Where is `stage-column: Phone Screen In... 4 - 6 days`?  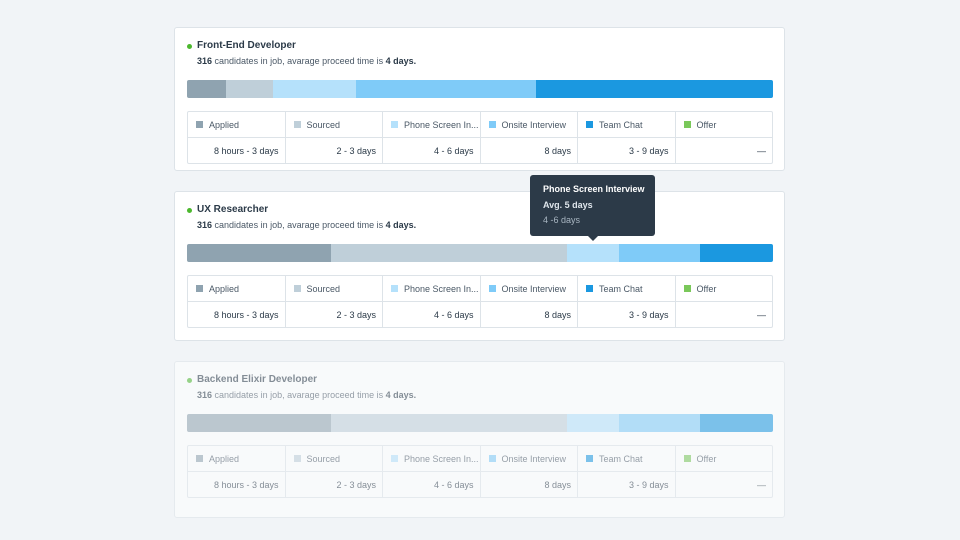 stage-column: Phone Screen In... 4 - 6 days is located at coordinates (432, 471).